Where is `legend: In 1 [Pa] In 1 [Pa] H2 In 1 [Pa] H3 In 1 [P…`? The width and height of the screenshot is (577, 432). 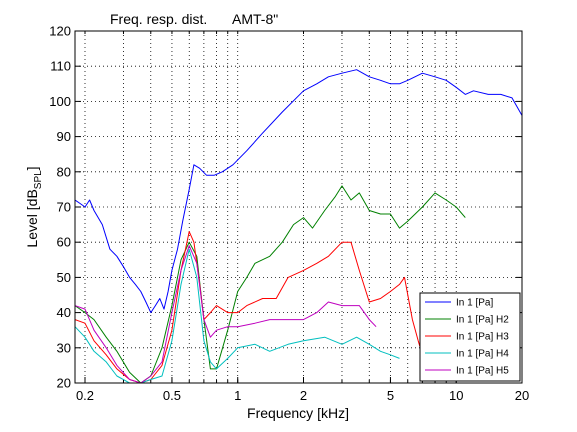
legend: In 1 [Pa] In 1 [Pa] H2 In 1 [Pa] H3 In 1 [P… is located at coordinates (470, 337).